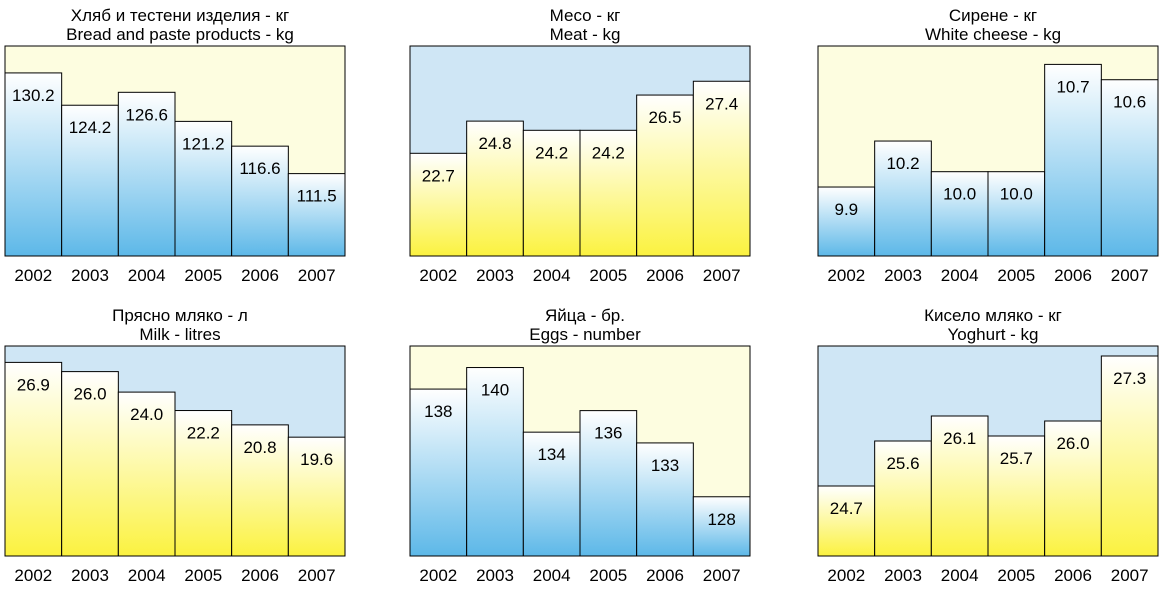 This screenshot has width=1170, height=596. What do you see at coordinates (993, 315) in the screenshot?
I see `chart-title: Кисело мляко - кг` at bounding box center [993, 315].